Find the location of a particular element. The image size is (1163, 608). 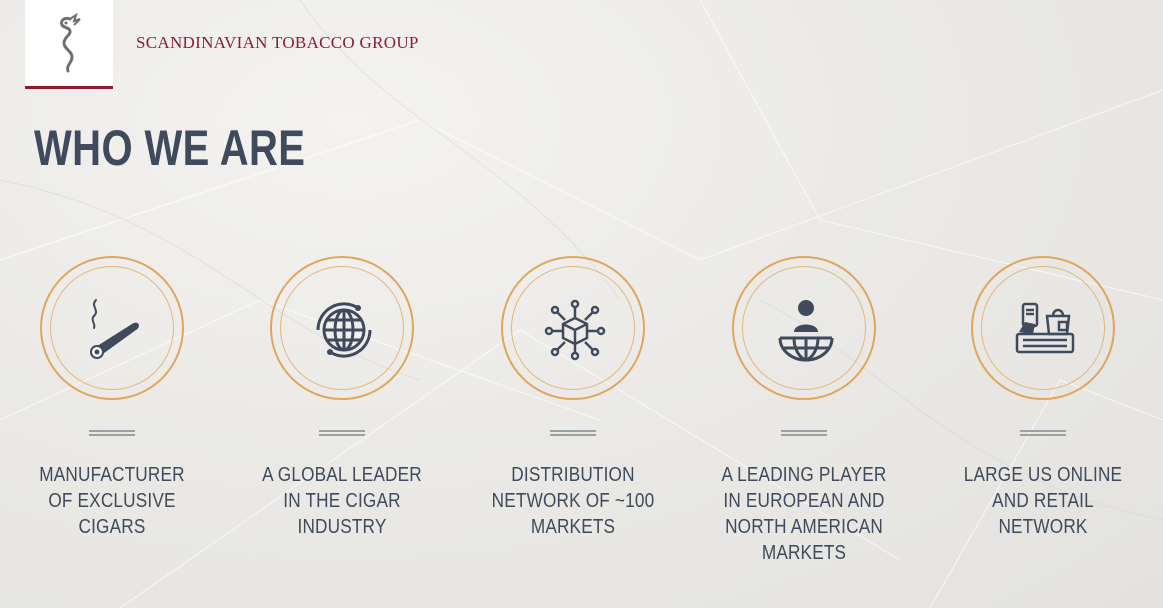

feature-label: LARGE US ONLINE AND RETAIL NETWORK is located at coordinates (1043, 501).